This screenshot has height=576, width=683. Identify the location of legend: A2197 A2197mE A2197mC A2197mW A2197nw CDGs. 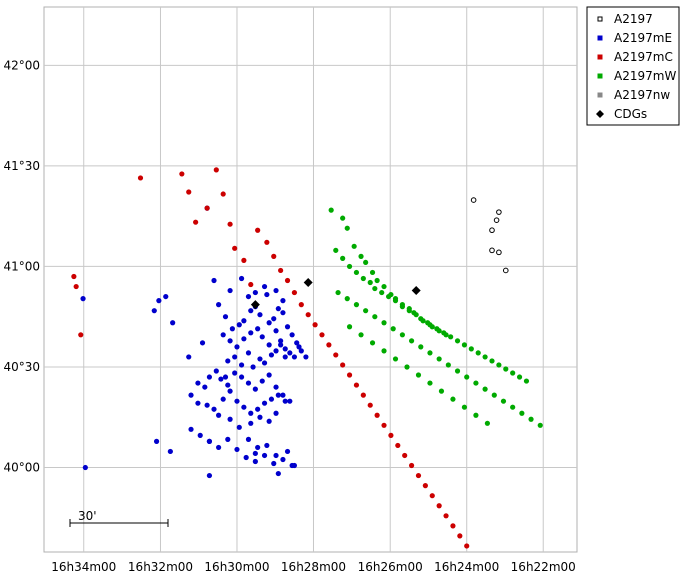
(633, 66).